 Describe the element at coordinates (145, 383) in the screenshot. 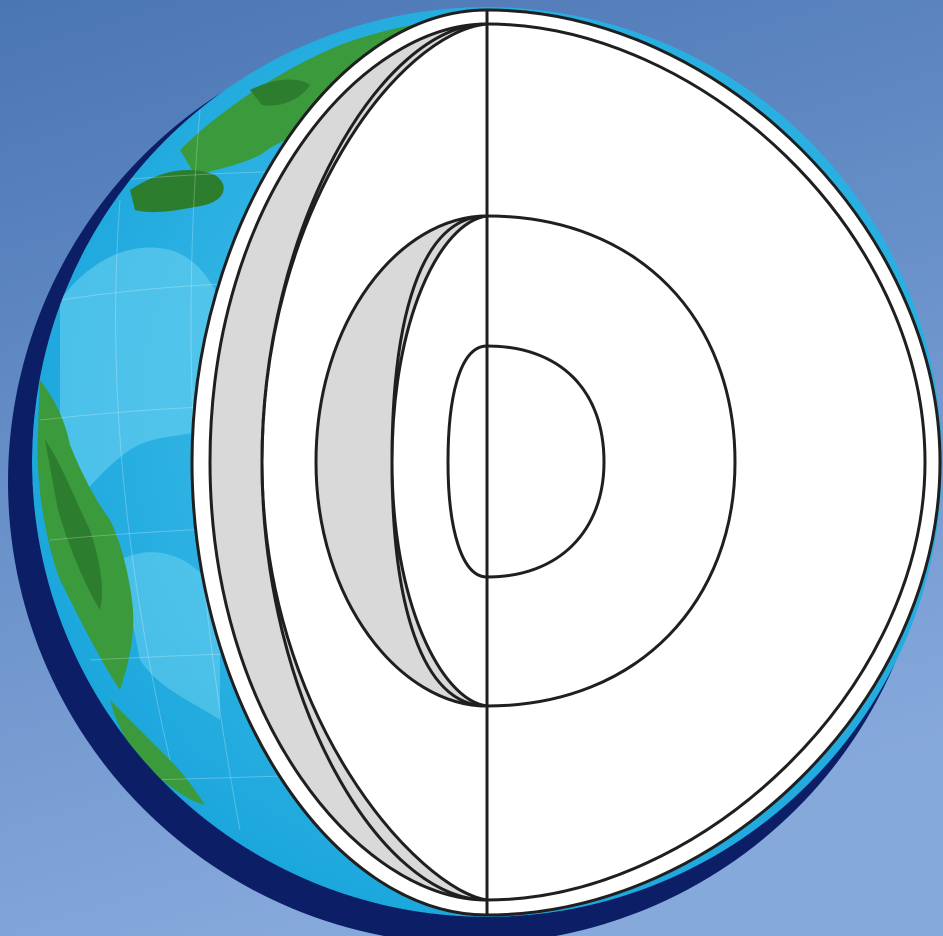

I see `shallow-sea` at that location.